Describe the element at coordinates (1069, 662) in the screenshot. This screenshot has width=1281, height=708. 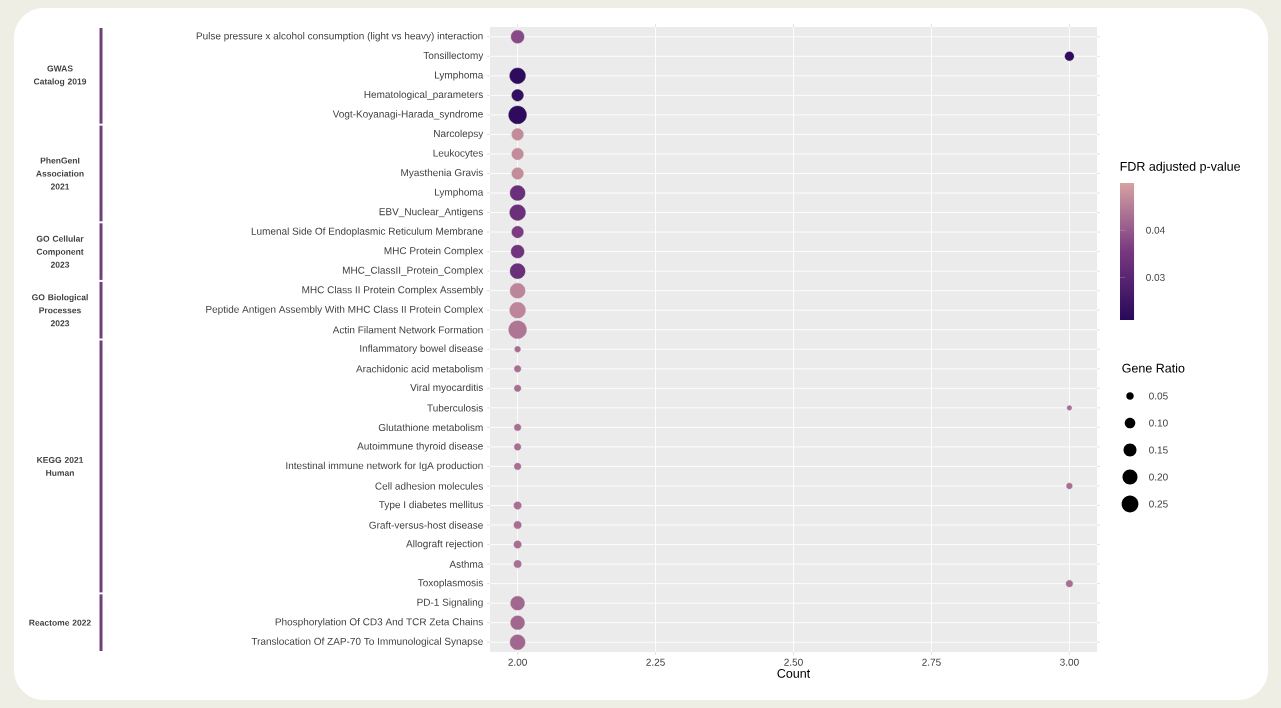
I see `x-tick-label: 3.00` at that location.